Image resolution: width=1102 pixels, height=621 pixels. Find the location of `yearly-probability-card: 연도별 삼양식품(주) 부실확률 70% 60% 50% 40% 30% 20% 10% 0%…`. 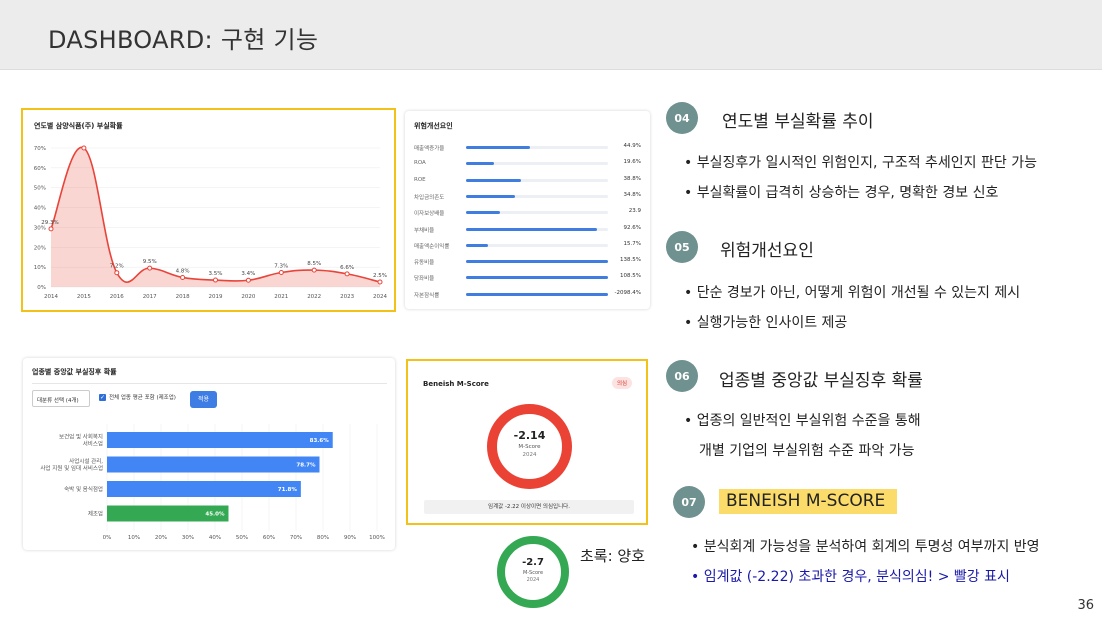

yearly-probability-card: 연도별 삼양식품(주) 부실확률 70% 60% 50% 40% 30% 20% 10% 0%… is located at coordinates (208, 210).